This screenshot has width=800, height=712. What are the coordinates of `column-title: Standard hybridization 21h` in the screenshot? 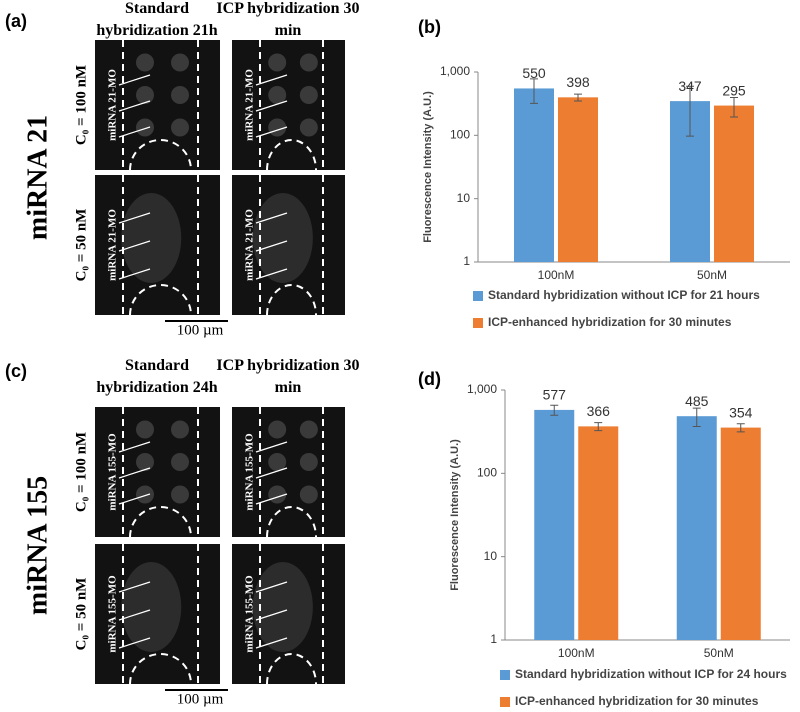 It's located at (157, 19).